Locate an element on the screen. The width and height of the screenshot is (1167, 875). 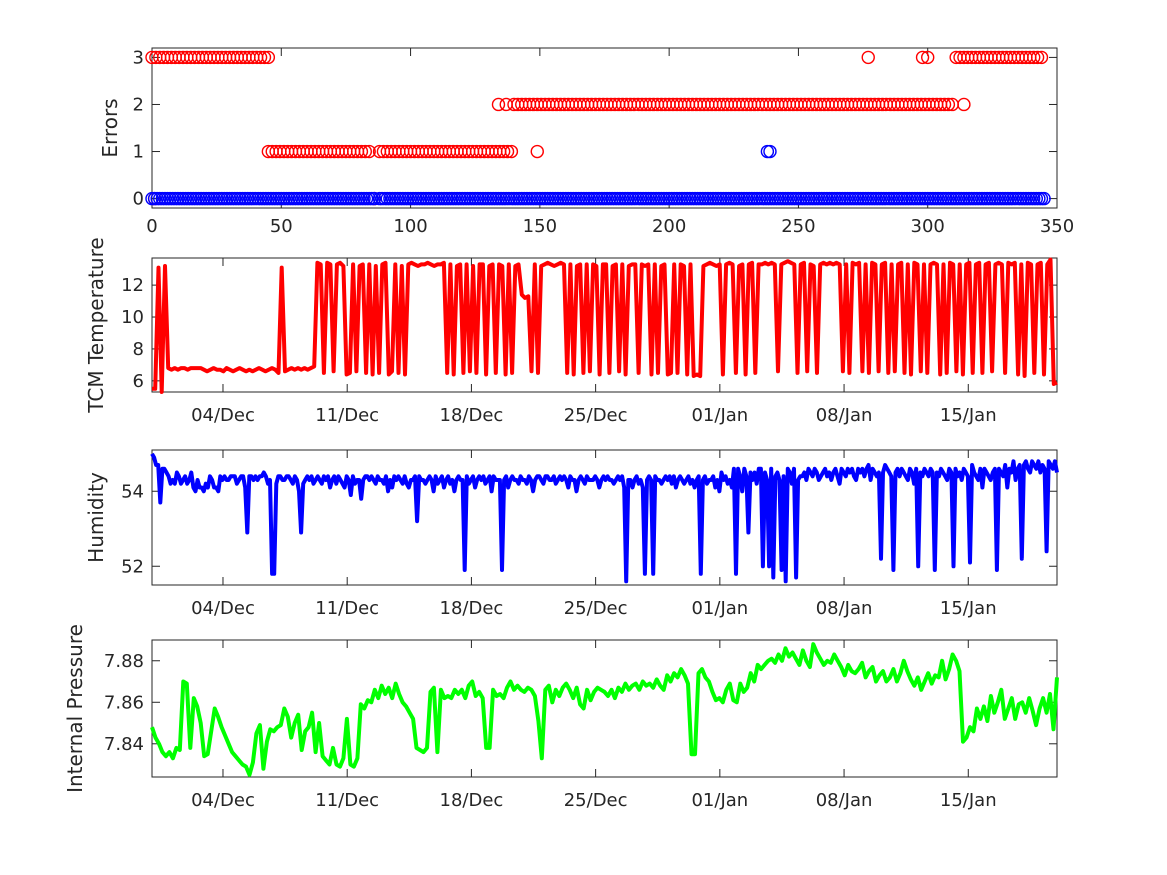
error-series-blue is located at coordinates (598, 175).